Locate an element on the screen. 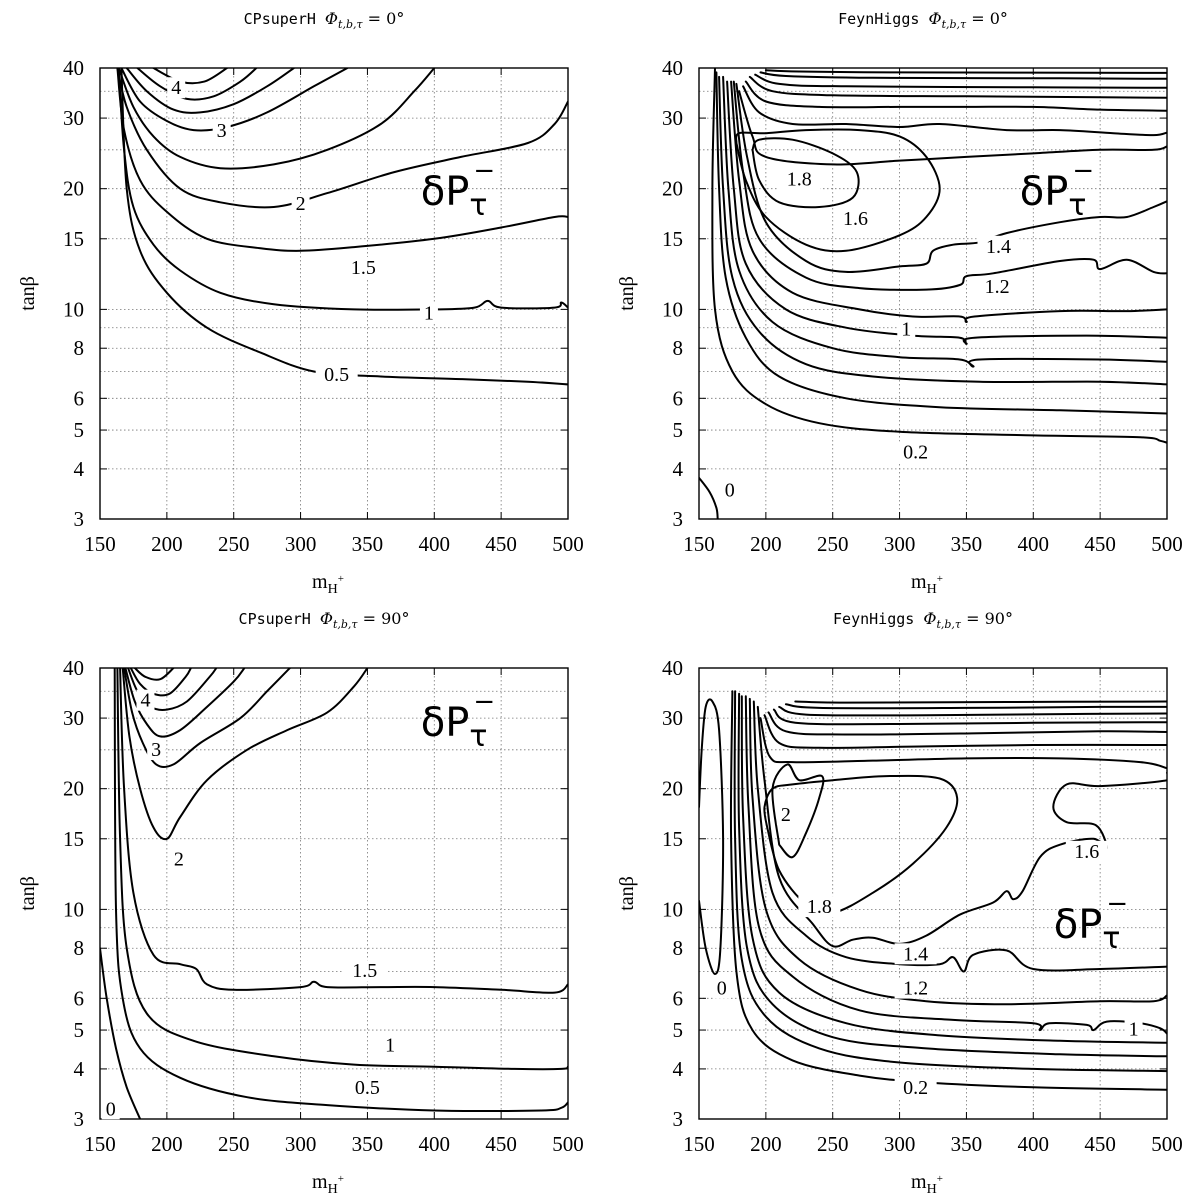 Image resolution: width=1197 pixels, height=1198 pixels. contour-1.6 is located at coordinates (961, 826).